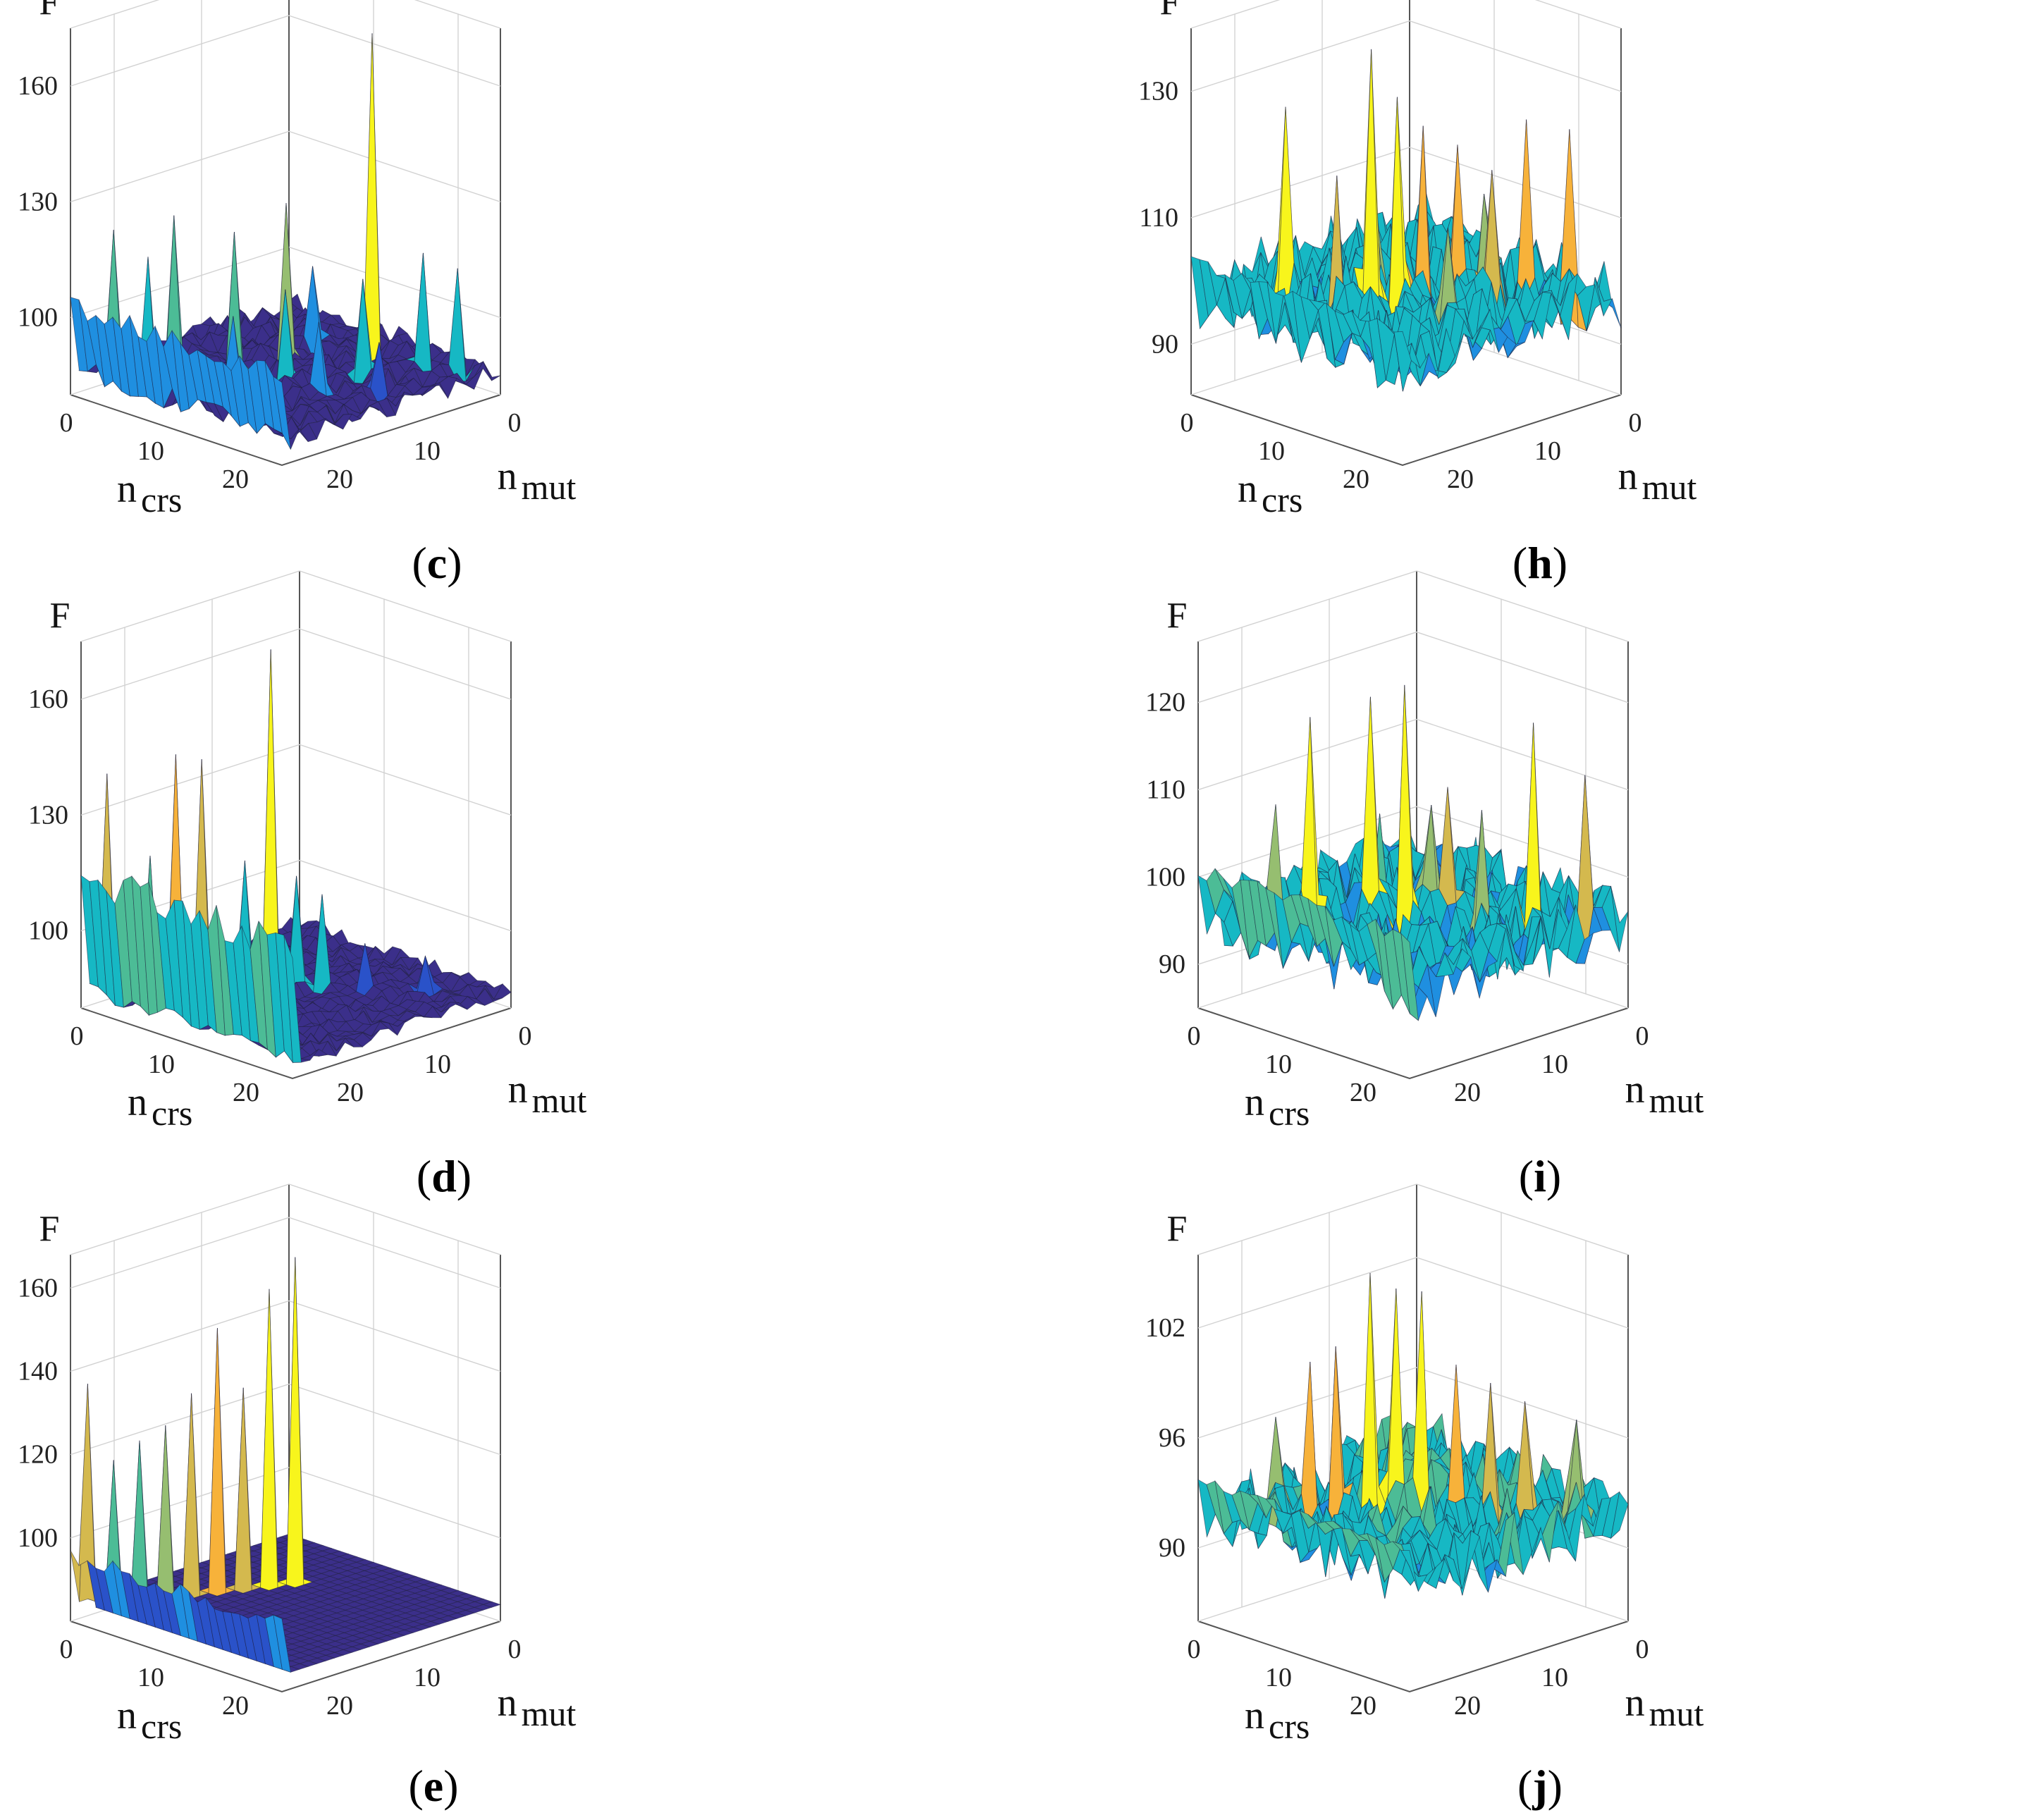  Describe the element at coordinates (437, 563) in the screenshot. I see `panel-caption: (c)` at that location.